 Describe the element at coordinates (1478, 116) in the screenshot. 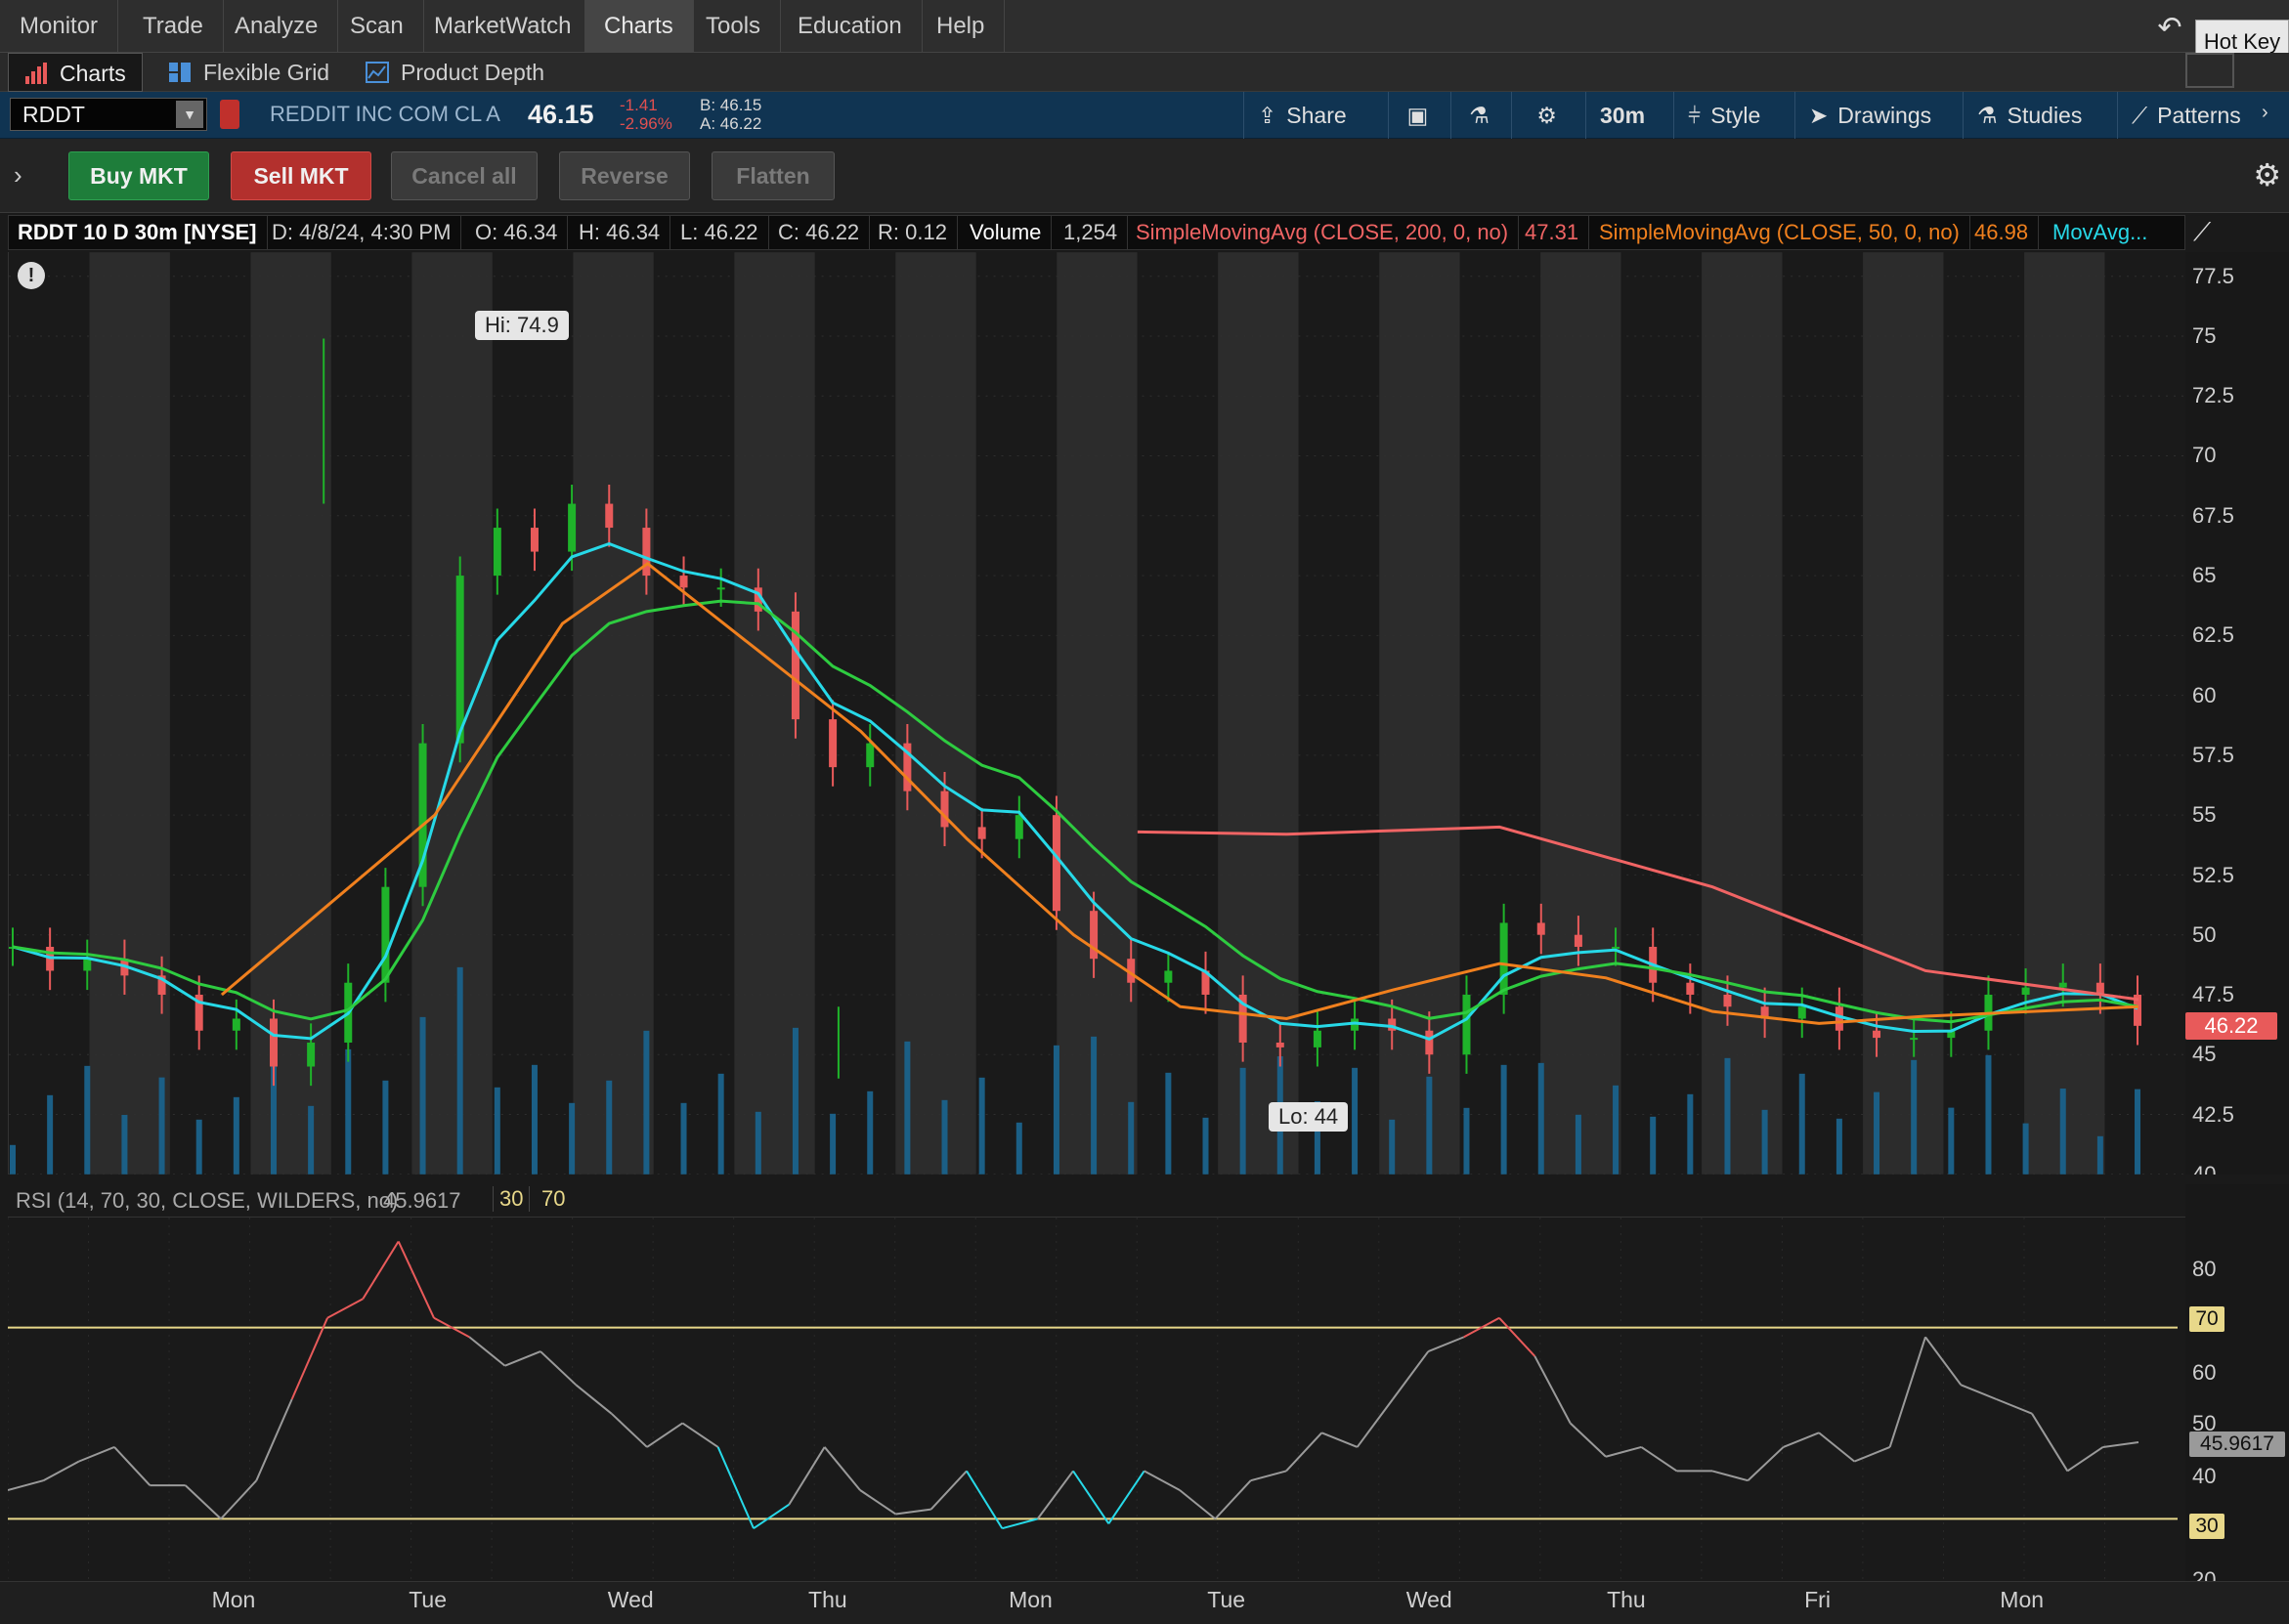

I see `lab-button: ⚗` at that location.